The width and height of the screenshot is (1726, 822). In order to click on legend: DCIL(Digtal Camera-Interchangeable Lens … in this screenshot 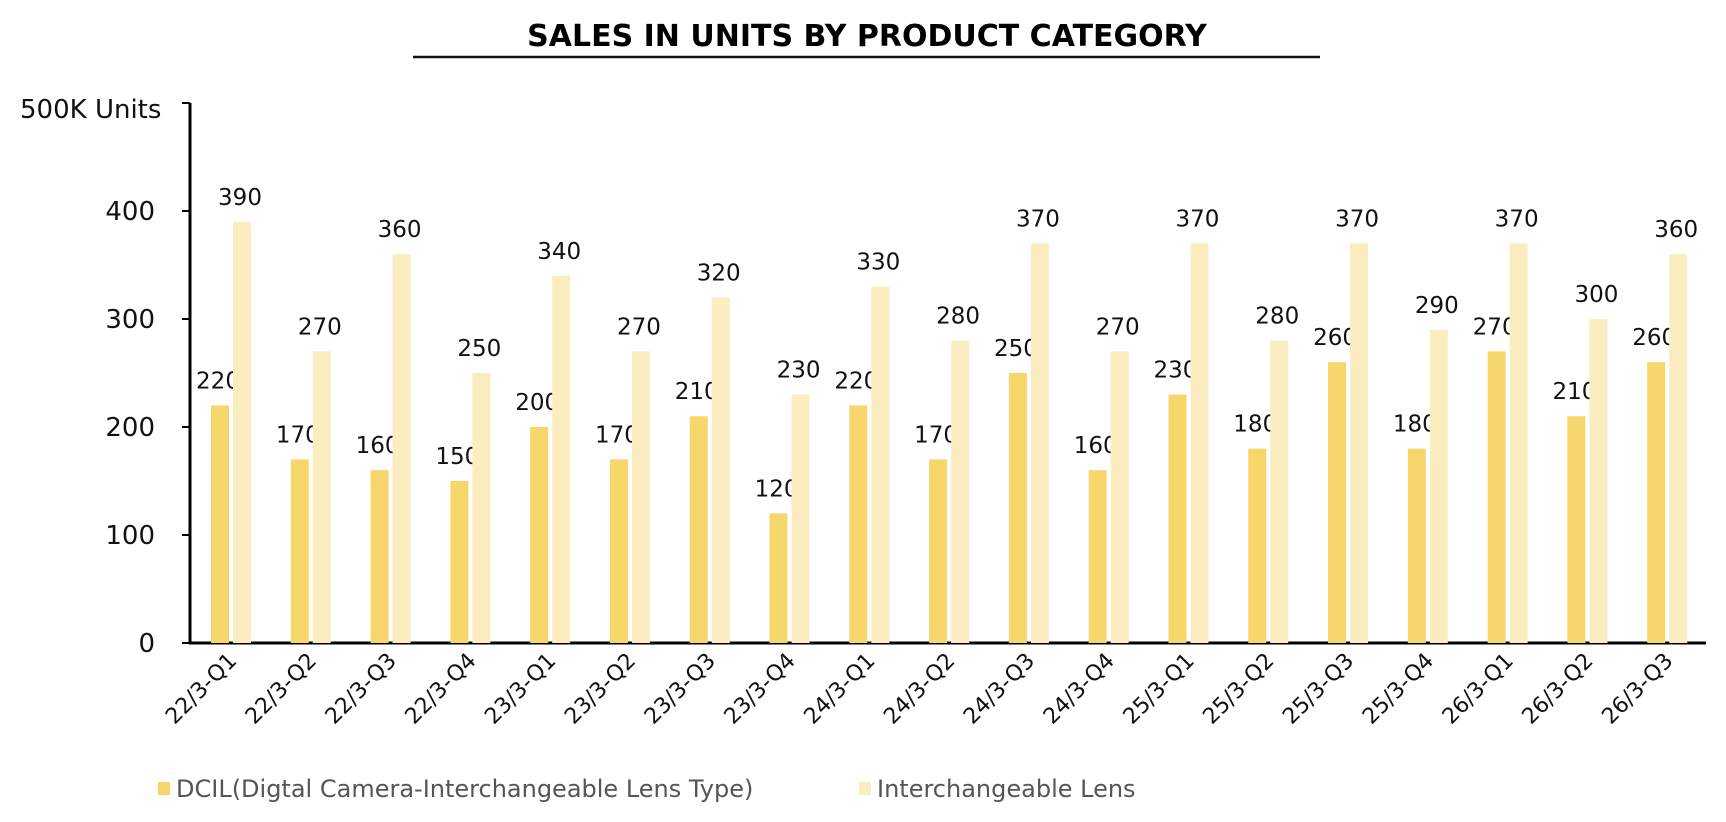, I will do `click(647, 789)`.